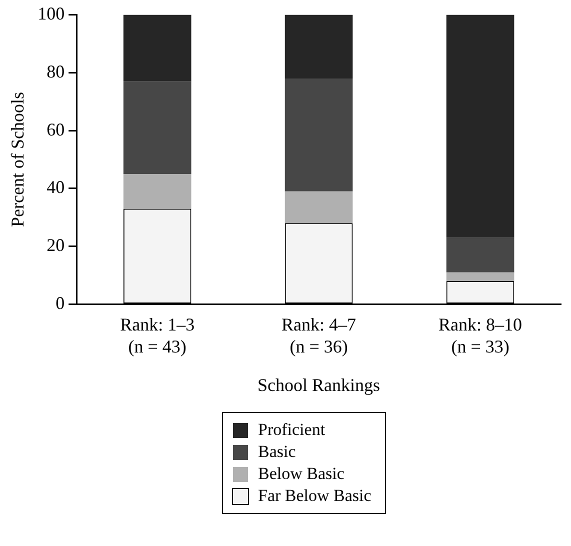 The height and width of the screenshot is (546, 571). Describe the element at coordinates (60, 302) in the screenshot. I see `y-tick-label: 0` at that location.